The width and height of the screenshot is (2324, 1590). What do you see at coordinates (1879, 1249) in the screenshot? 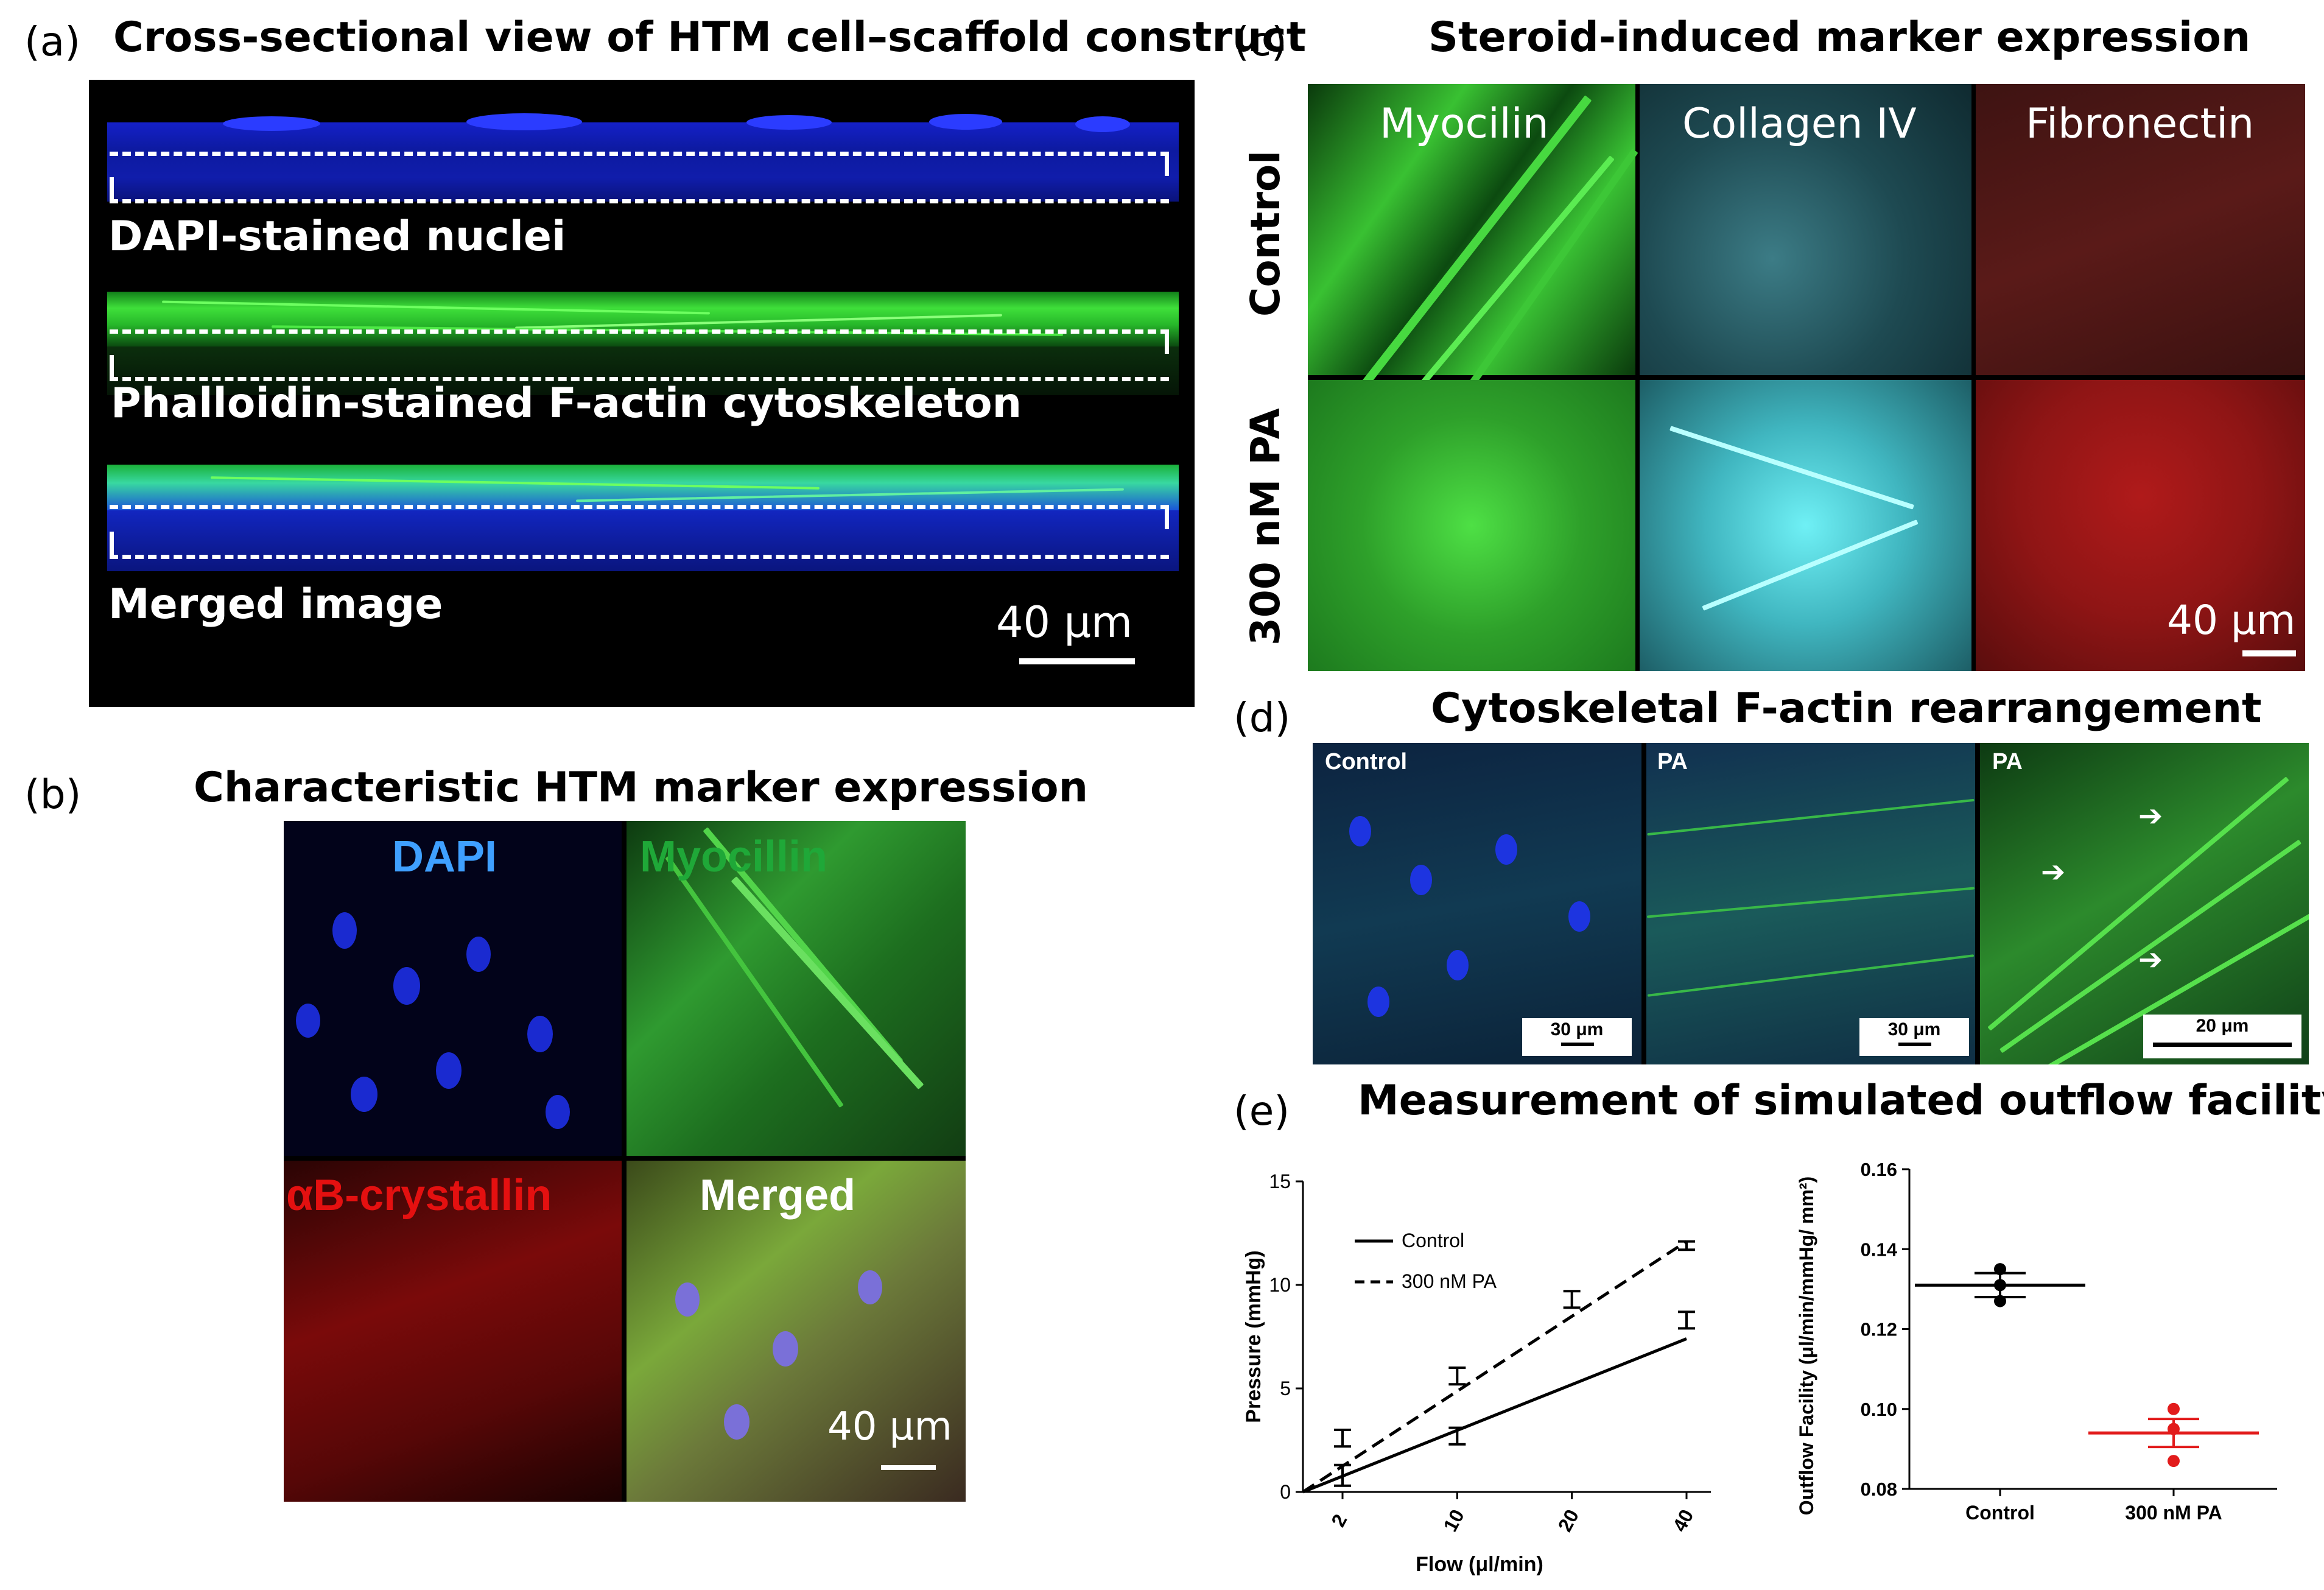
I see `y-tick-label: 0.14` at bounding box center [1879, 1249].